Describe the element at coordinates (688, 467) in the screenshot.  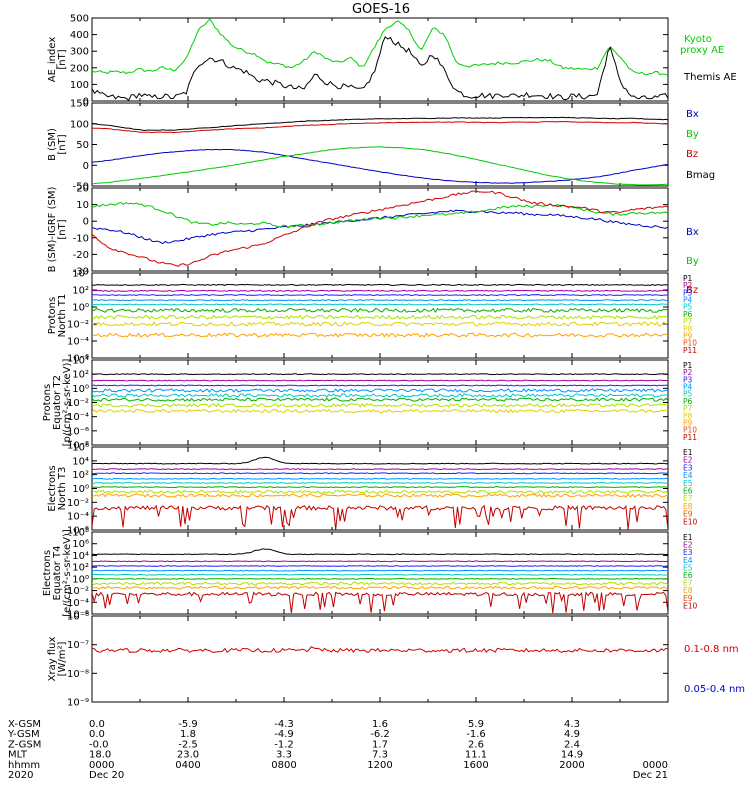
I see `legend-label: E3` at that location.